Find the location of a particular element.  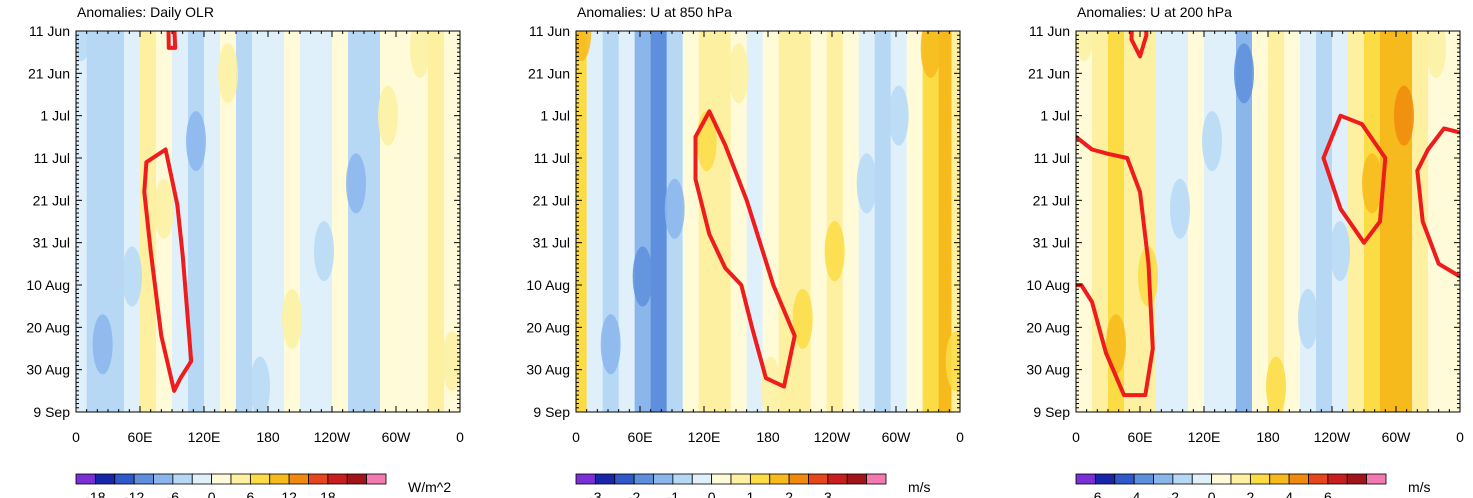

y-tick-label: 11 Jul is located at coordinates (52, 158).